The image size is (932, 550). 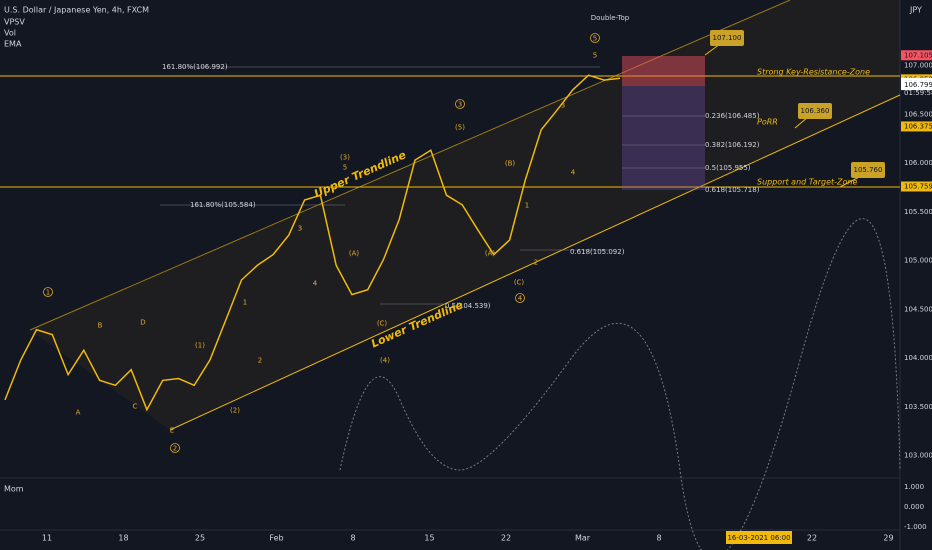 I want to click on price-label: 105.500, so click(x=918, y=212).